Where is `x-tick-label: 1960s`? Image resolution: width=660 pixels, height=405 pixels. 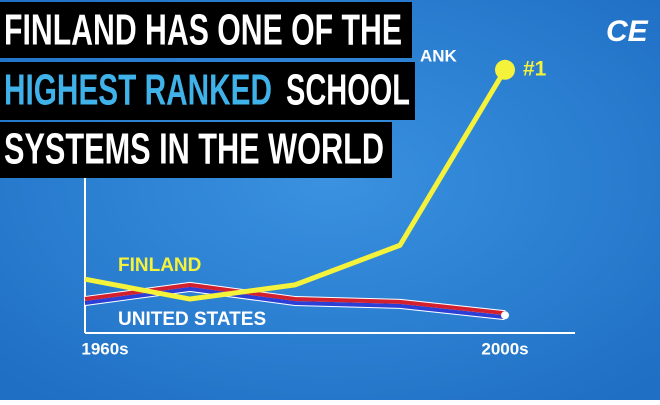
x-tick-label: 1960s is located at coordinates (104, 348).